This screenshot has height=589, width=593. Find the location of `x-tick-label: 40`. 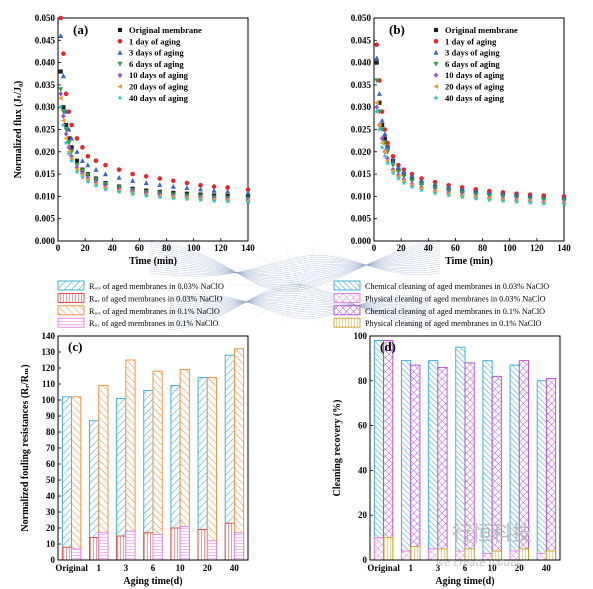

x-tick-label: 40 is located at coordinates (547, 568).